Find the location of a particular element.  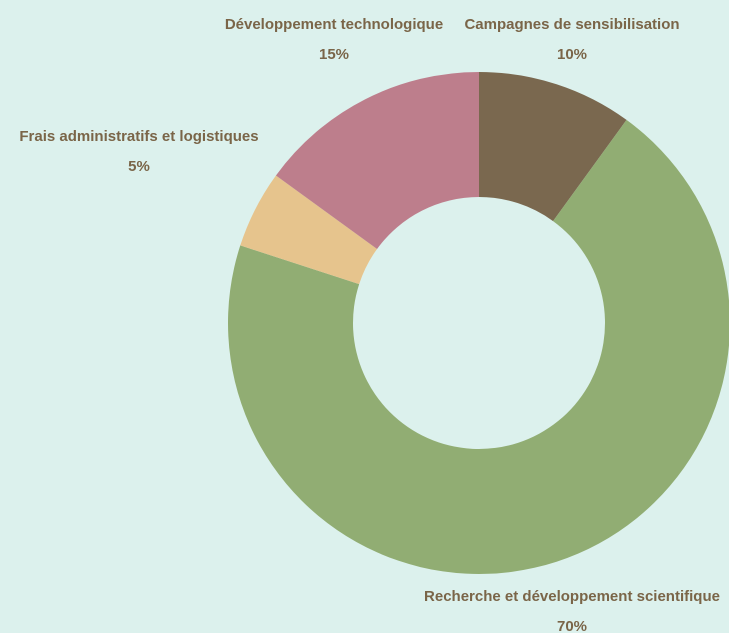

slice-label: Recherche et développement scientifique is located at coordinates (572, 596).